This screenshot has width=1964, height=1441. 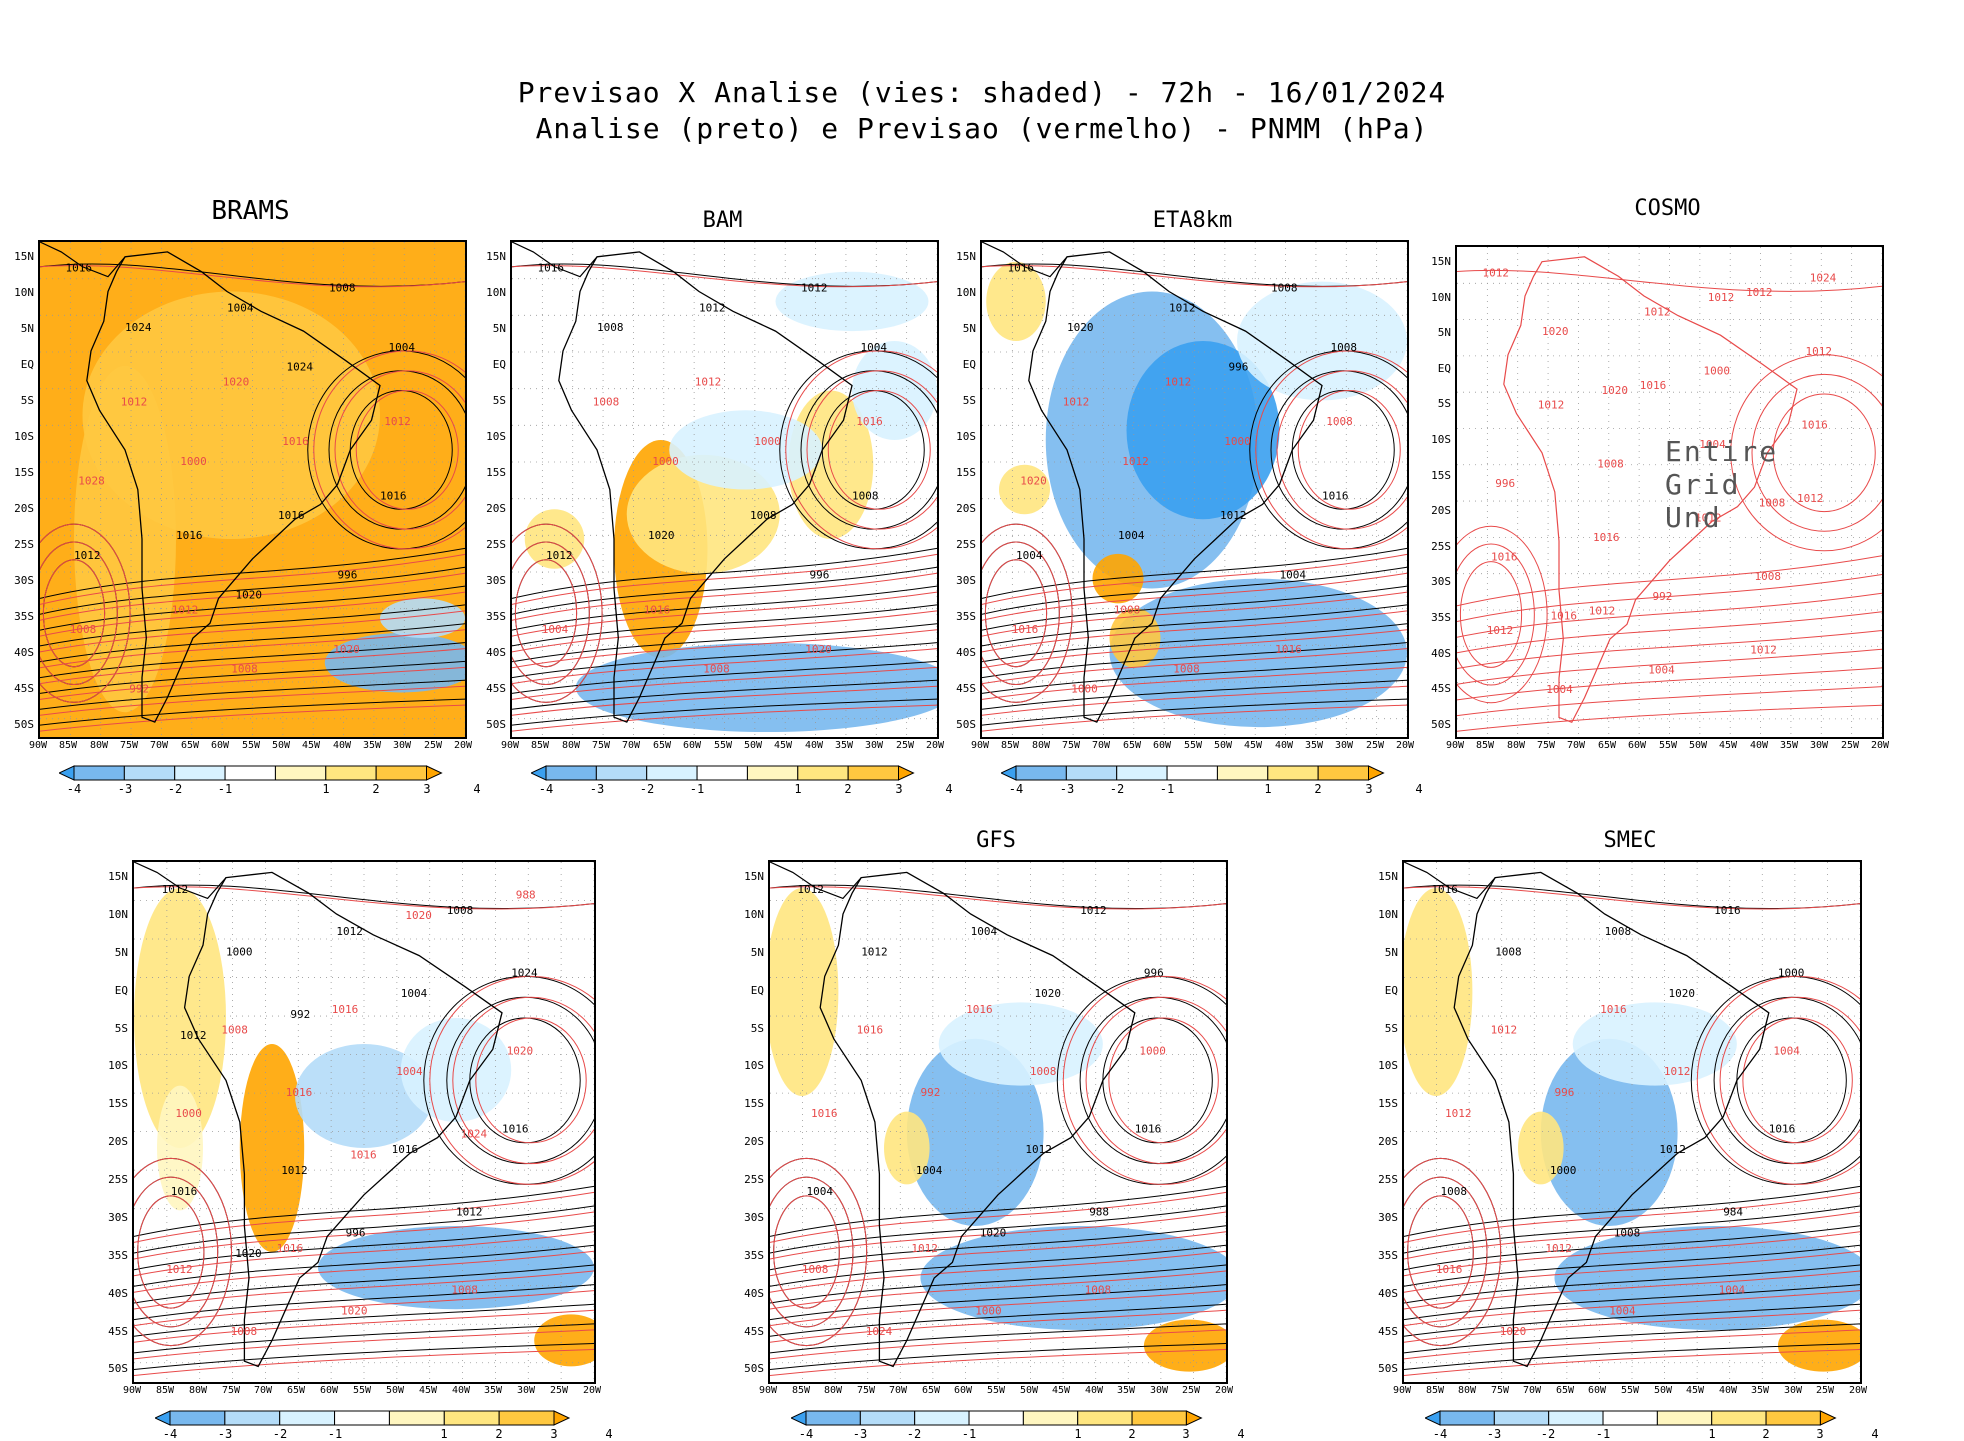 What do you see at coordinates (428, 1390) in the screenshot?
I see `lon-tick-label: 45W` at bounding box center [428, 1390].